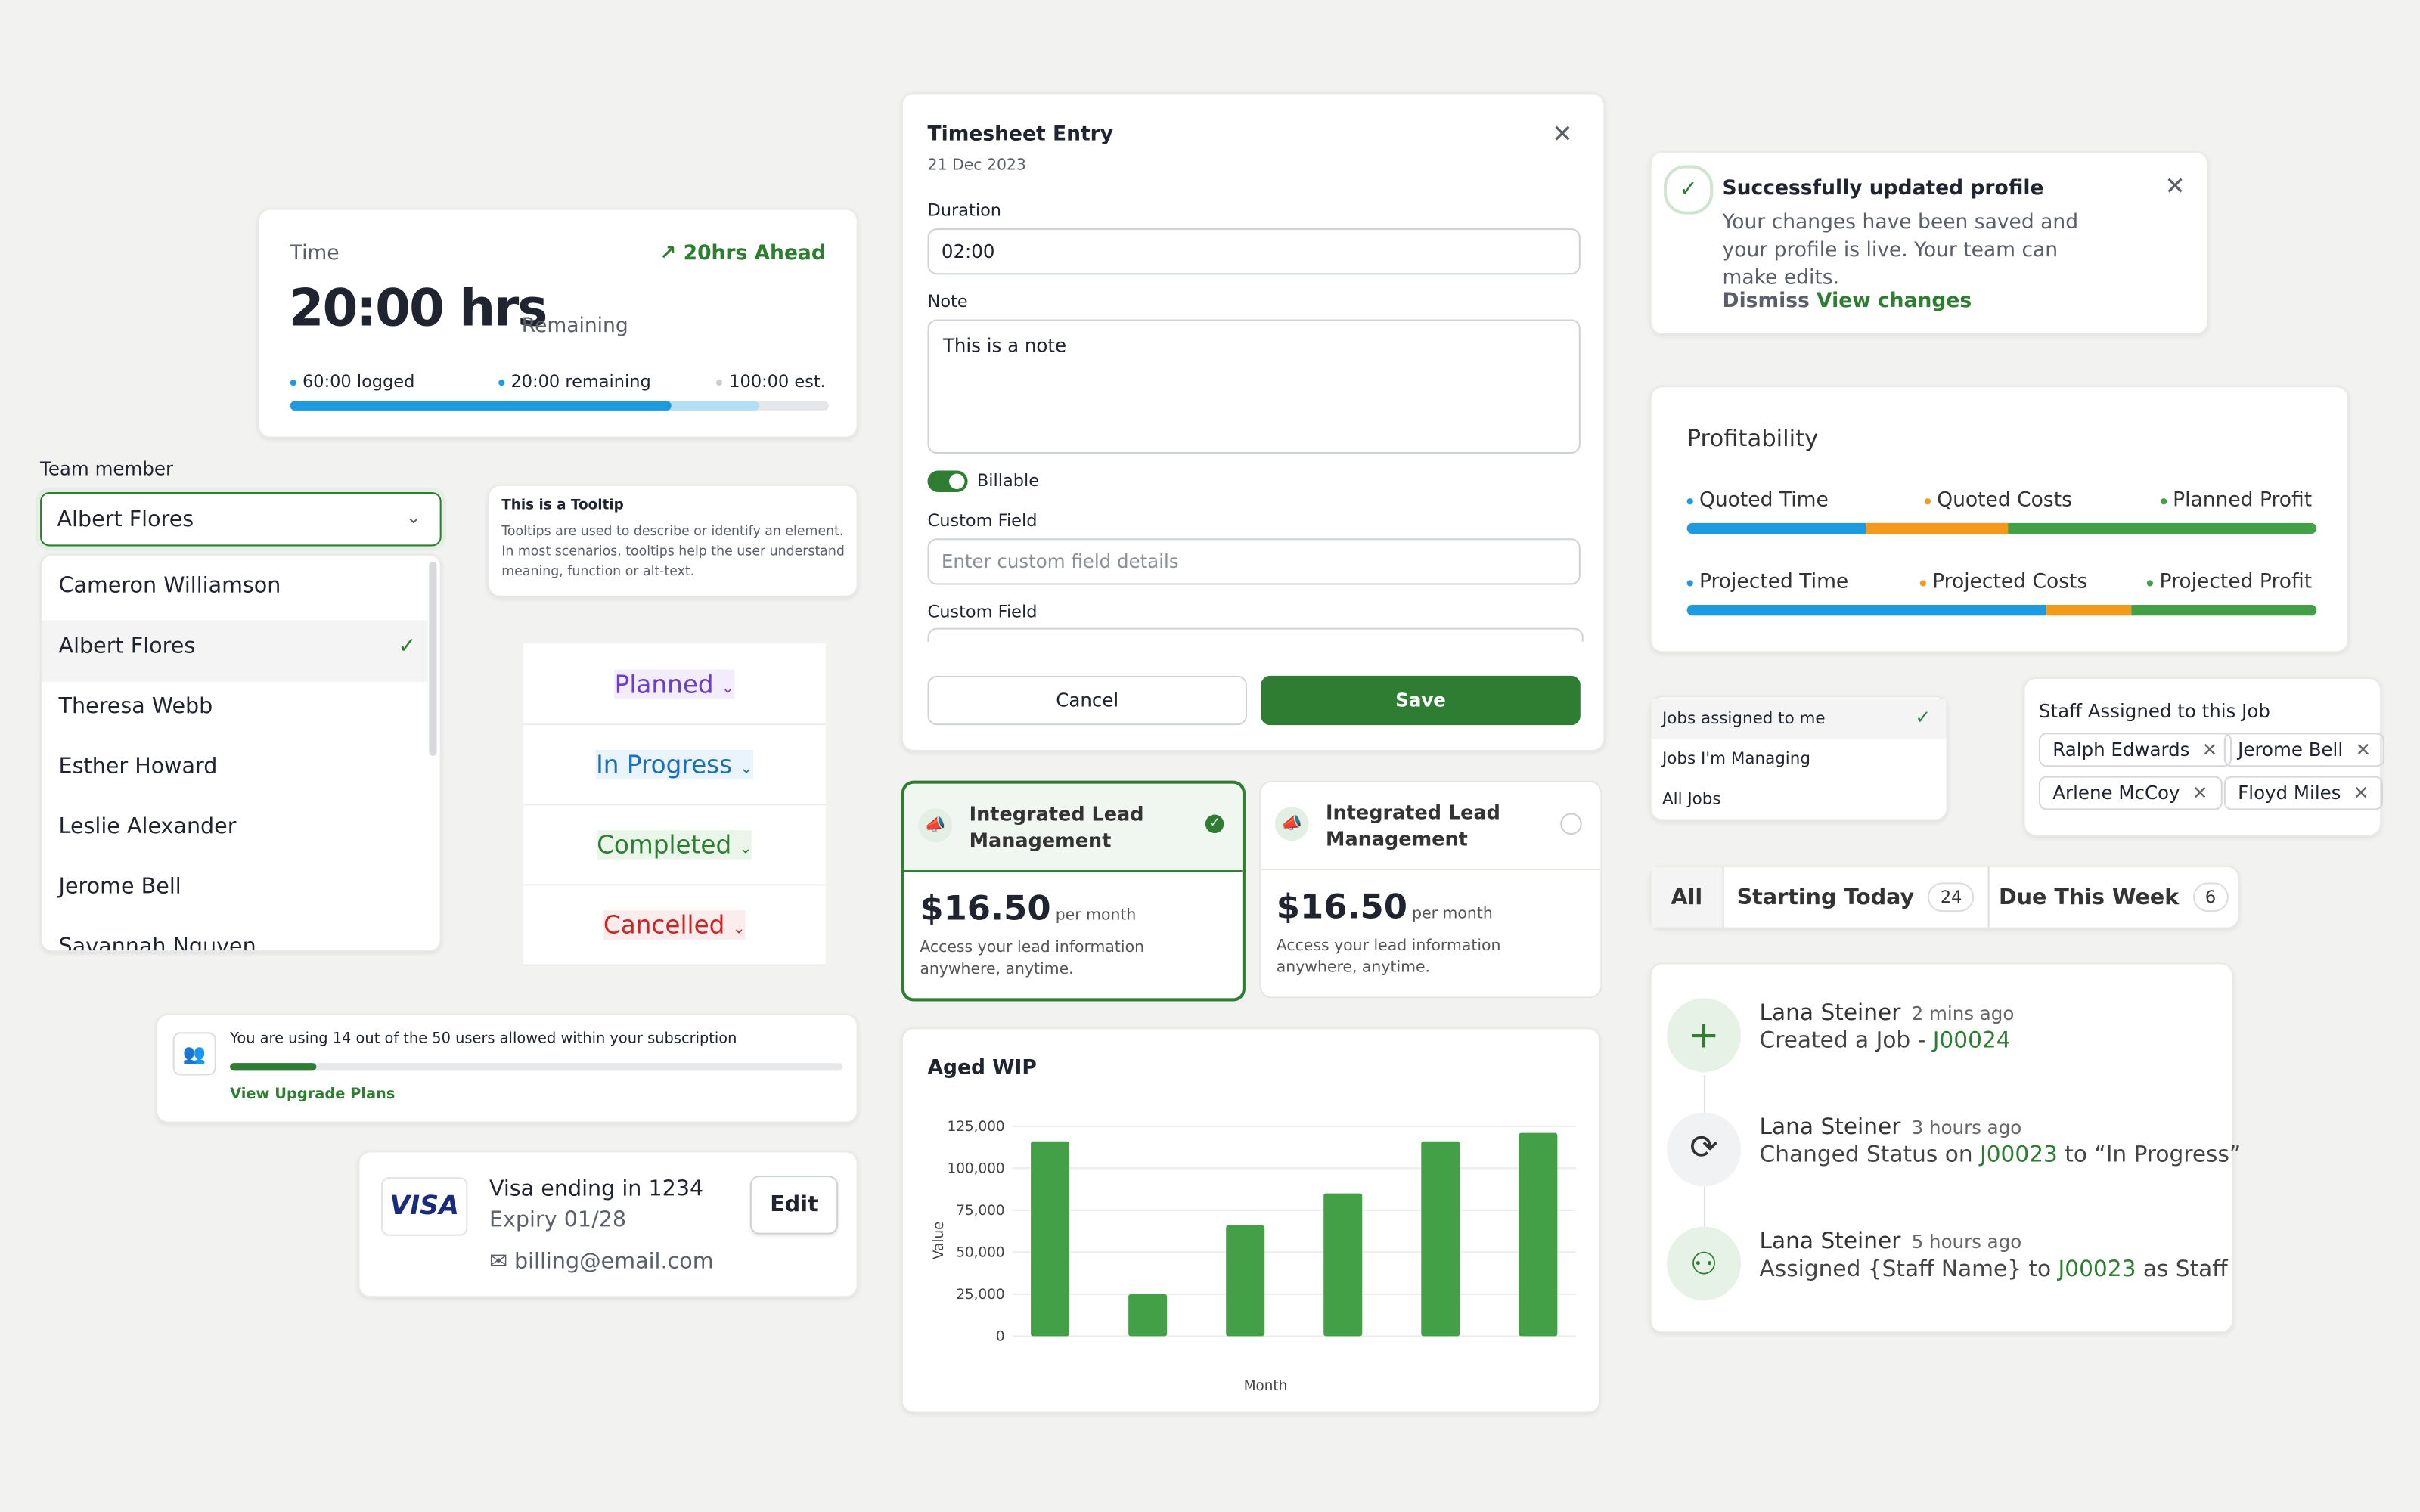  I want to click on status-pill: In Progress ⌄, so click(674, 763).